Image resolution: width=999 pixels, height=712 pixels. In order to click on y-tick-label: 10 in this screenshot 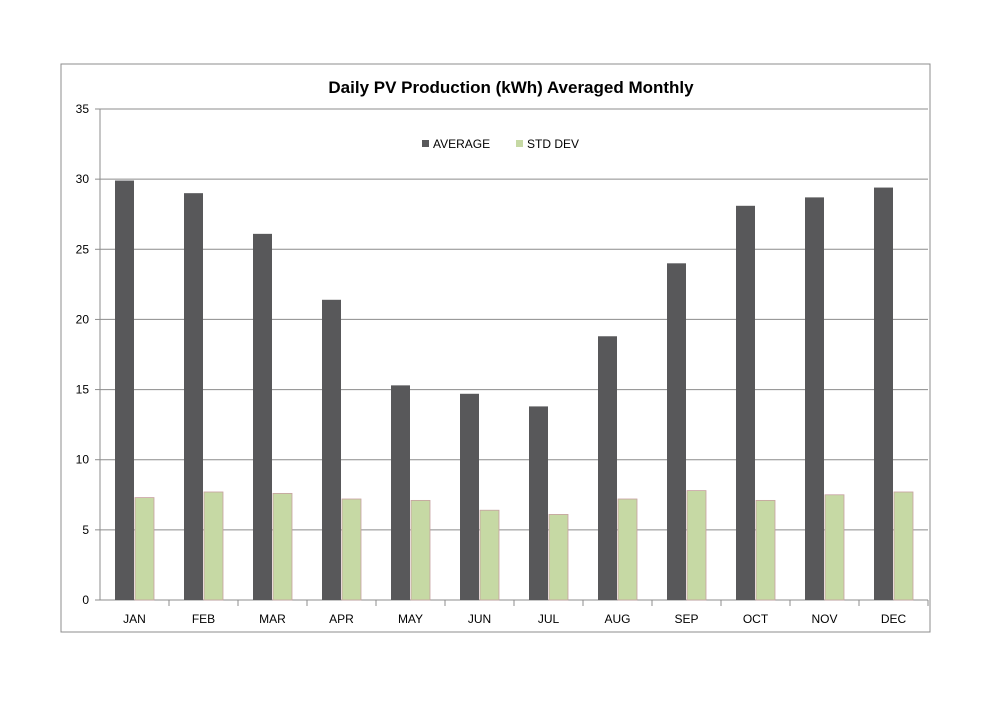, I will do `click(83, 460)`.